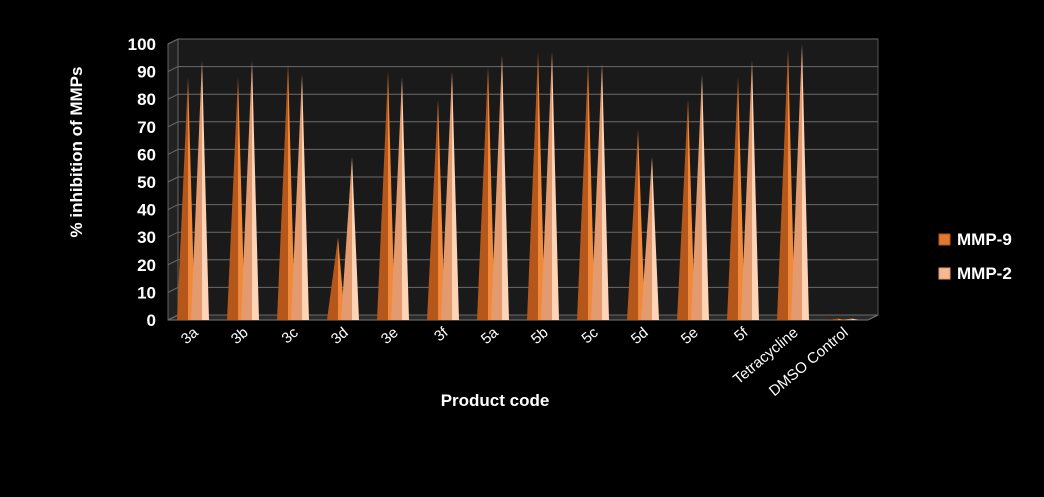 The image size is (1044, 497). I want to click on x-axis-title: Product code, so click(495, 400).